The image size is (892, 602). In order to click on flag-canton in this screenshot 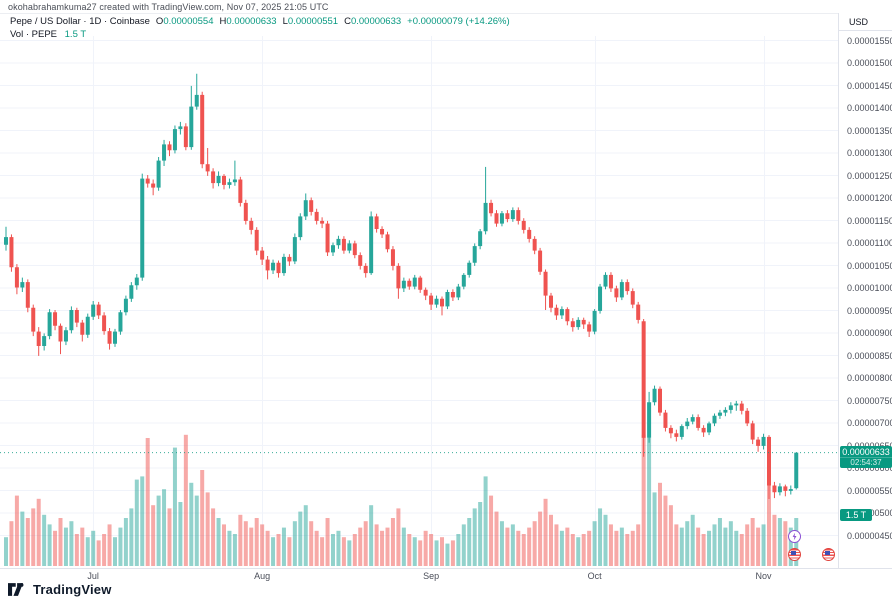, I will do `click(827, 552)`.